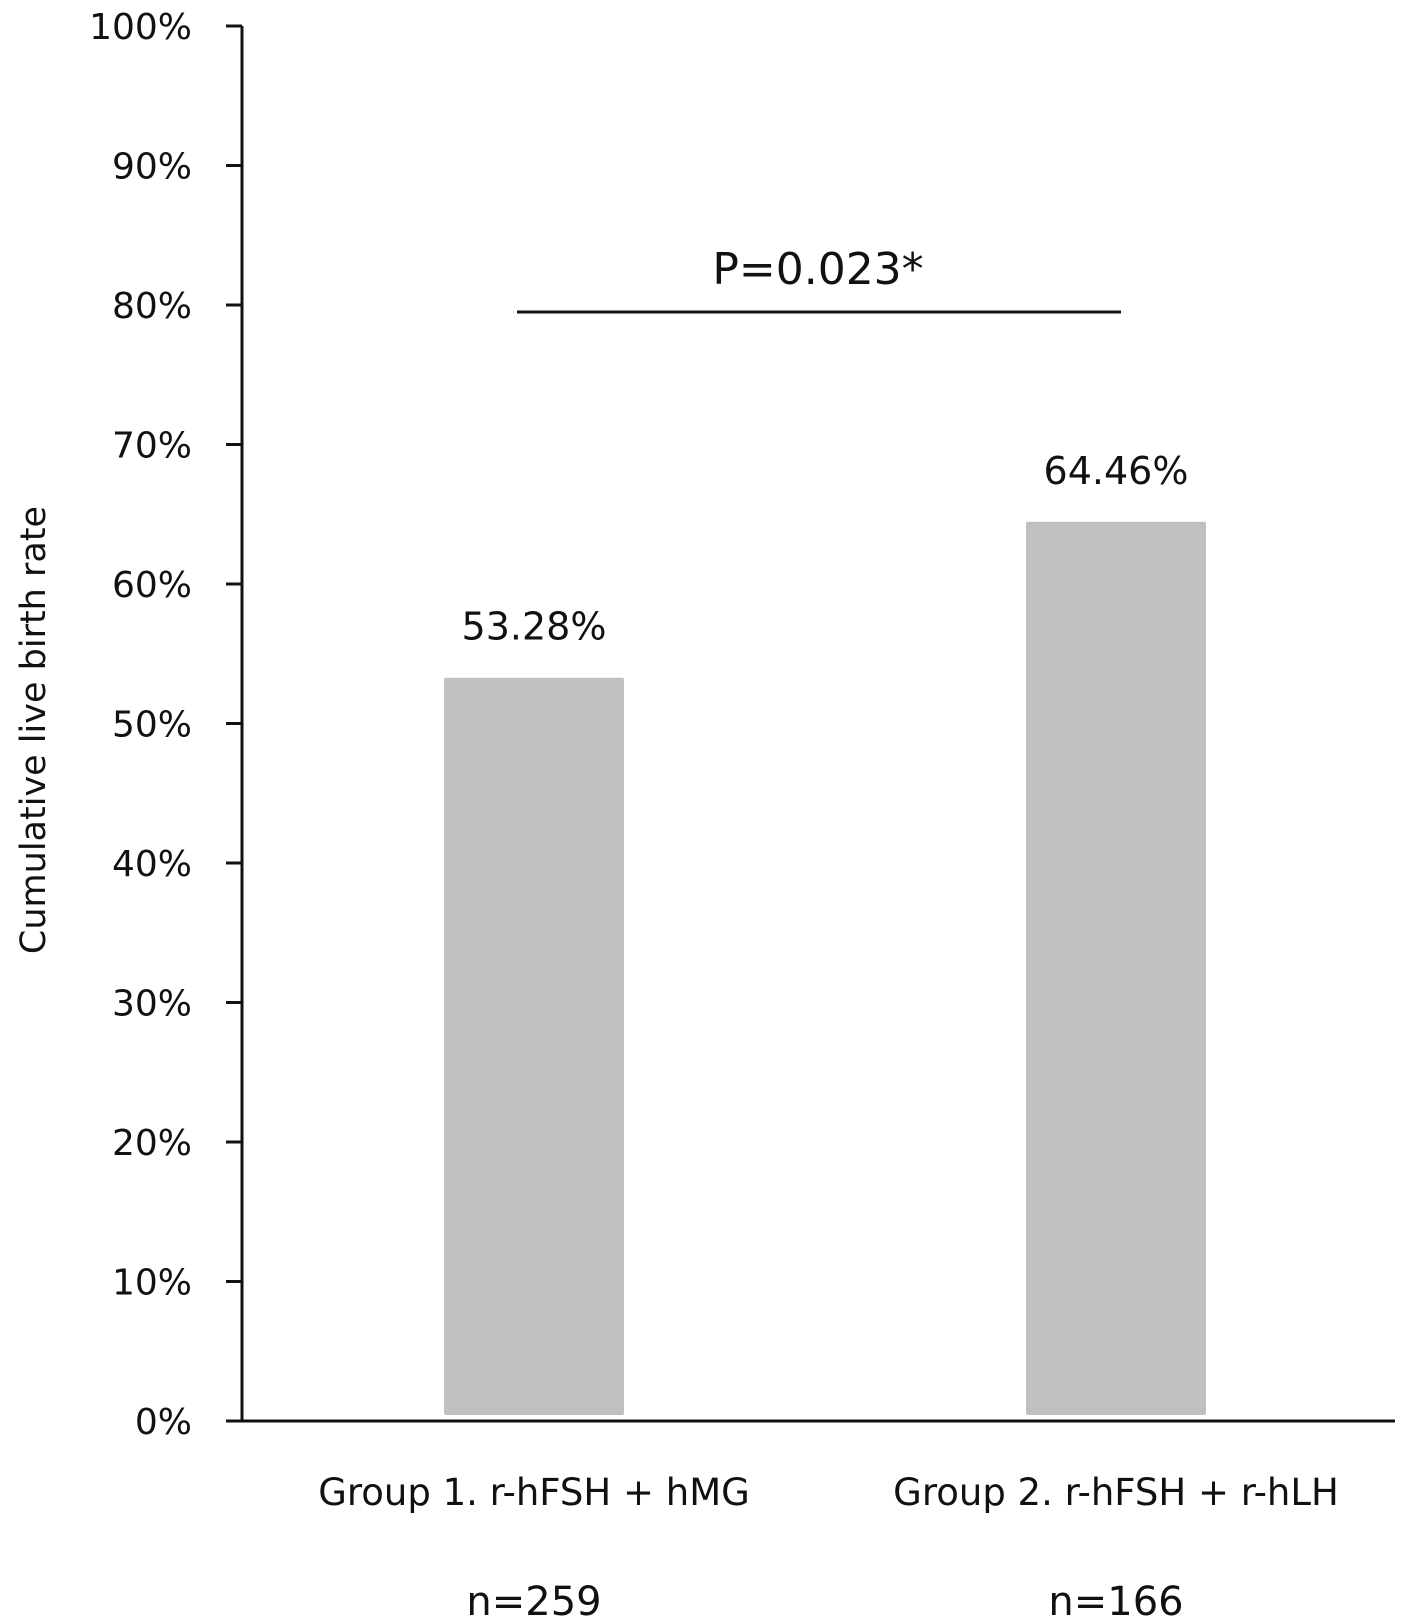 This screenshot has height=1624, width=1417. Describe the element at coordinates (824, 1601) in the screenshot. I see `sample-size-labels: n=259 n=166` at that location.